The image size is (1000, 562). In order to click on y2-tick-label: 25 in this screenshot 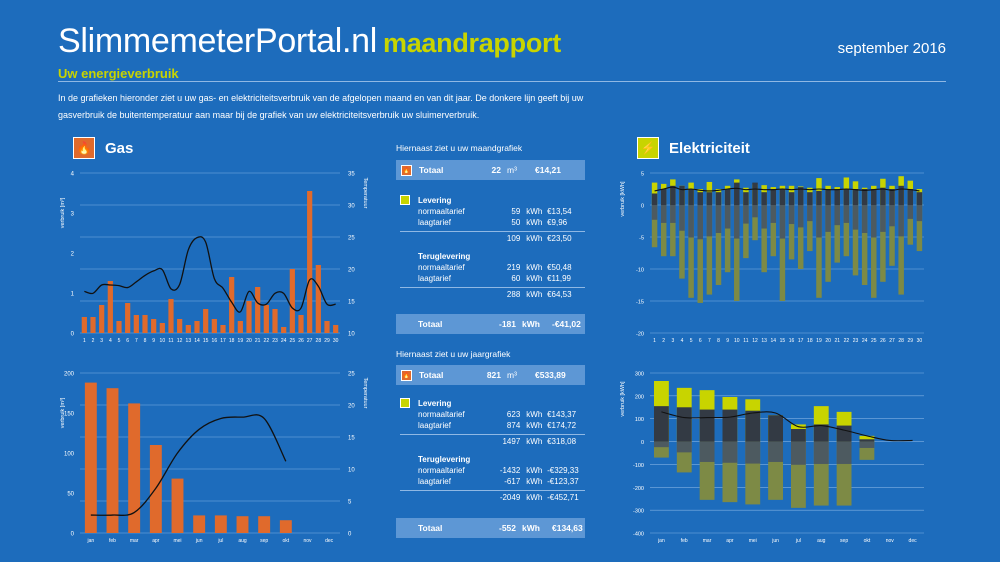, I will do `click(351, 375)`.